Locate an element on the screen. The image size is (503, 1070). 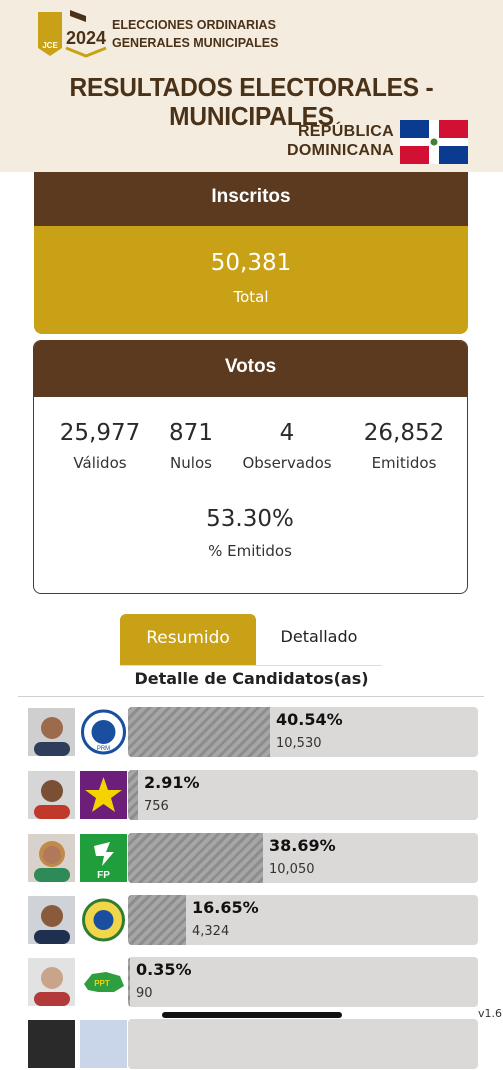
page-title: RESULTADOS ELECTORALES - MUNICIPALES is located at coordinates (251, 102).